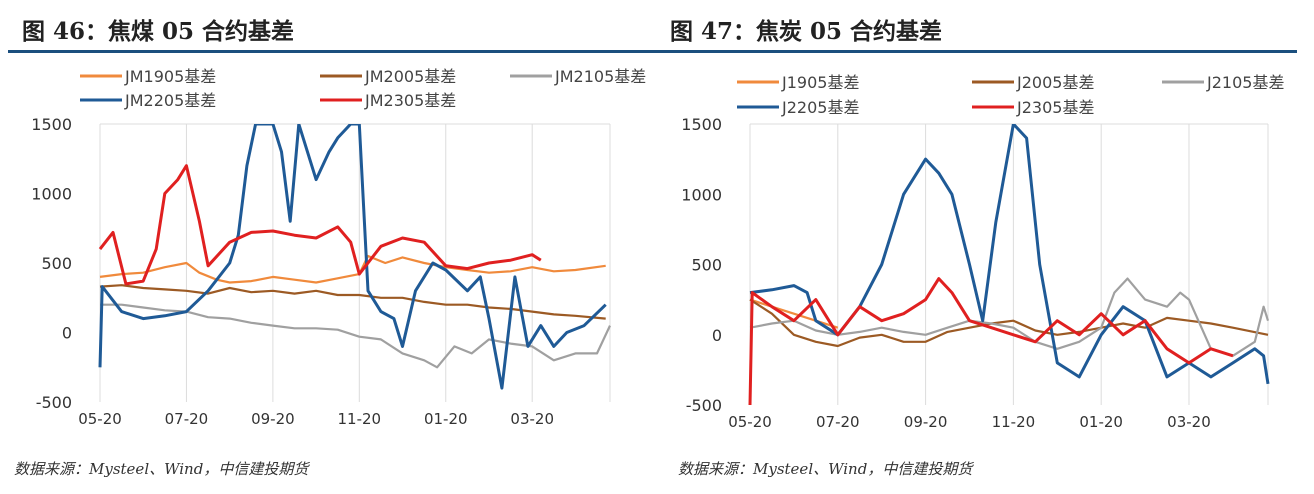 This screenshot has width=1314, height=494. Describe the element at coordinates (820, 82) in the screenshot. I see `legend-label: J1905基差` at that location.